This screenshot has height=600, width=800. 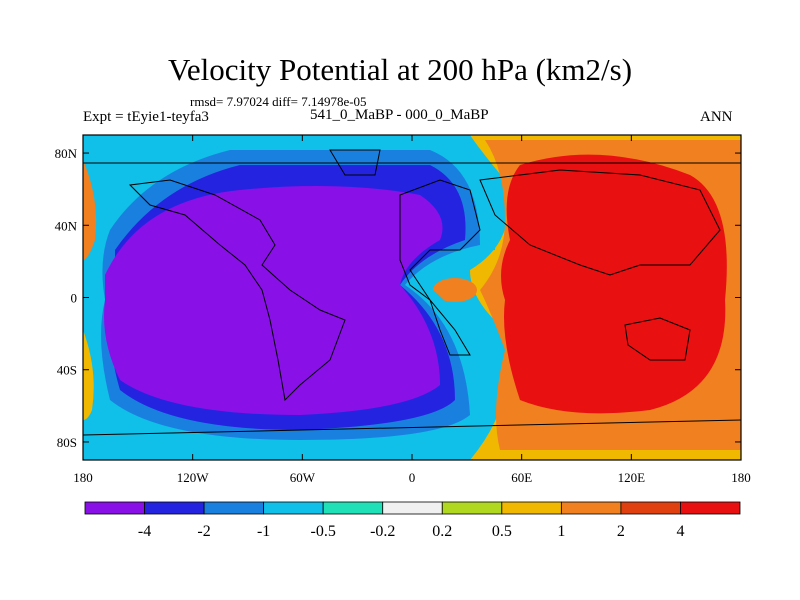 What do you see at coordinates (442, 531) in the screenshot?
I see `colorbar-label: 0.2` at bounding box center [442, 531].